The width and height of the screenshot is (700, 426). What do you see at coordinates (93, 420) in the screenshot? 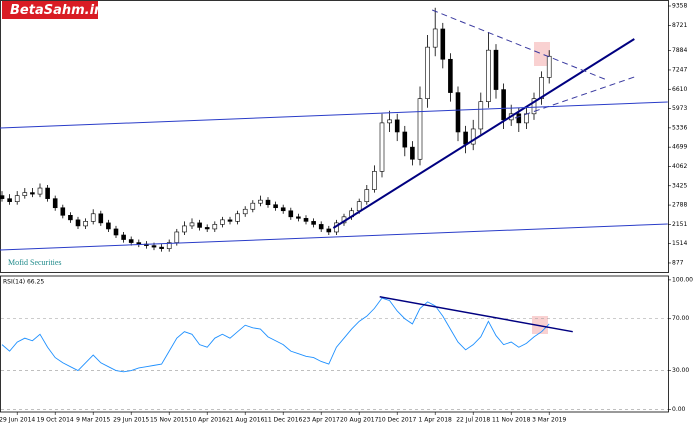
I see `x-tick-label: 9 Mar 2015` at bounding box center [93, 420].